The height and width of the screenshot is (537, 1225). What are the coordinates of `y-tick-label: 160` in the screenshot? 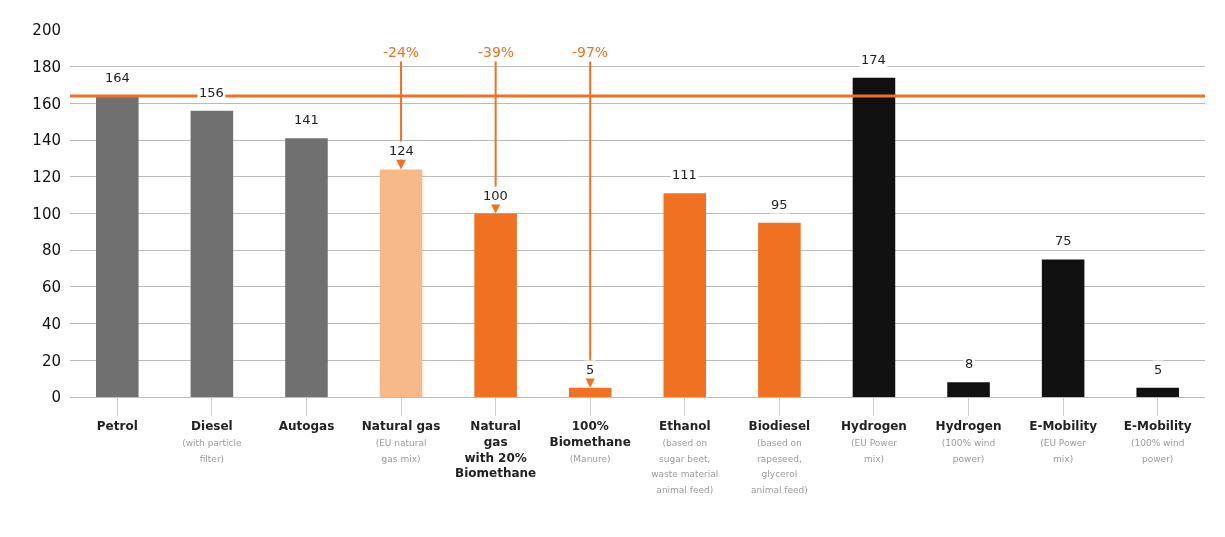 It's located at (46, 103).